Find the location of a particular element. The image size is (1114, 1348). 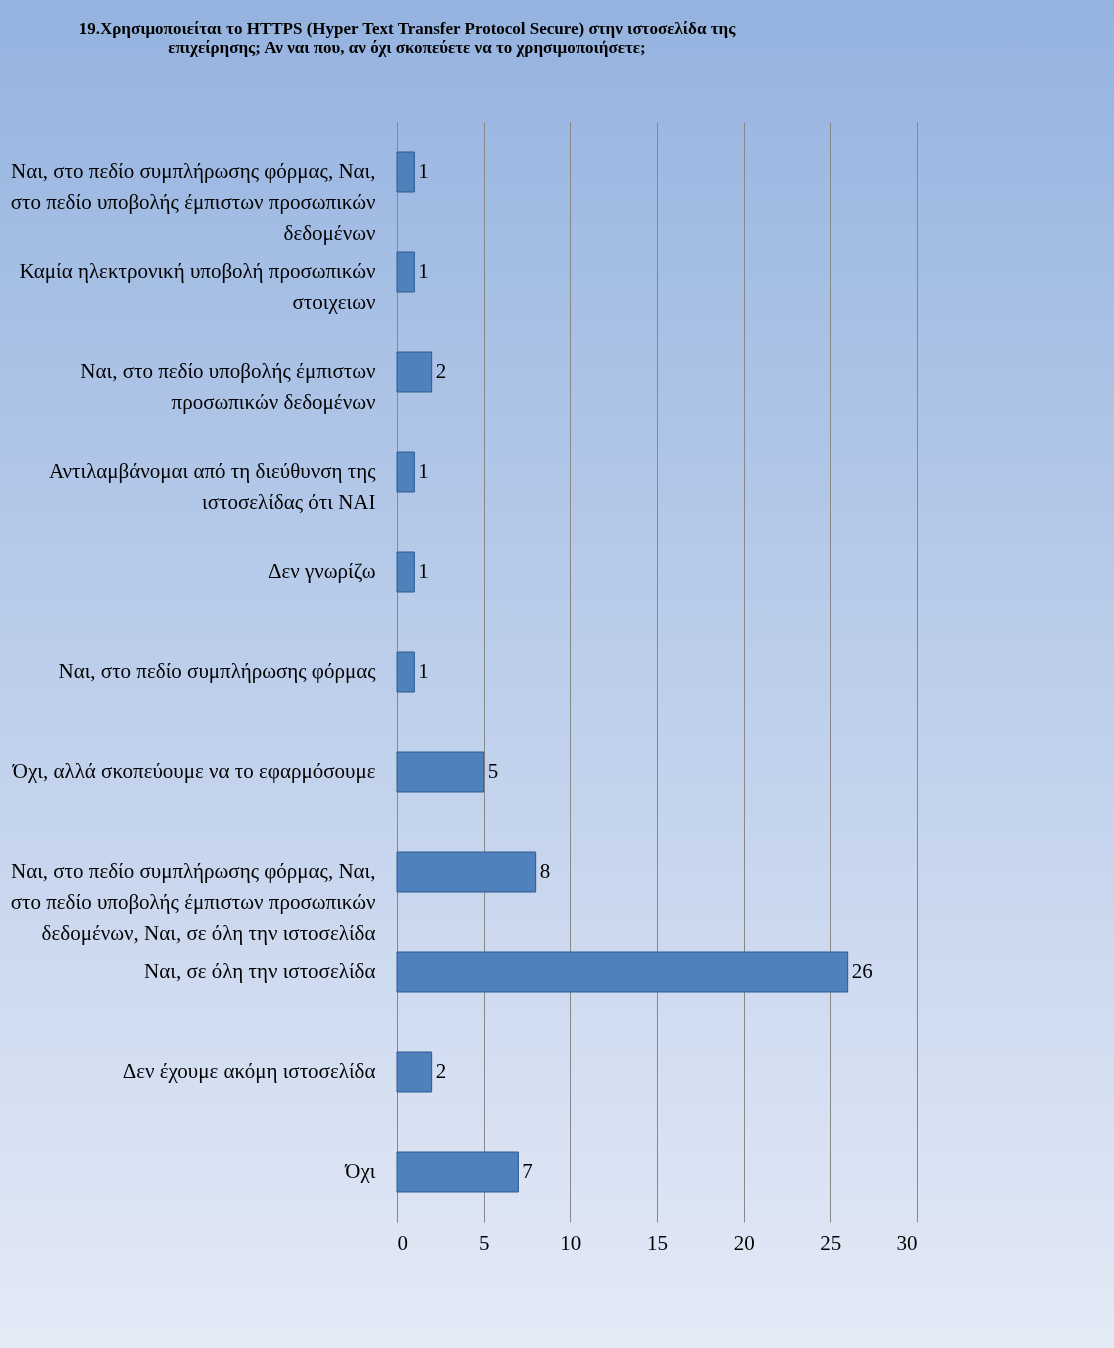

y-tick-label: Όχι is located at coordinates (360, 1171).